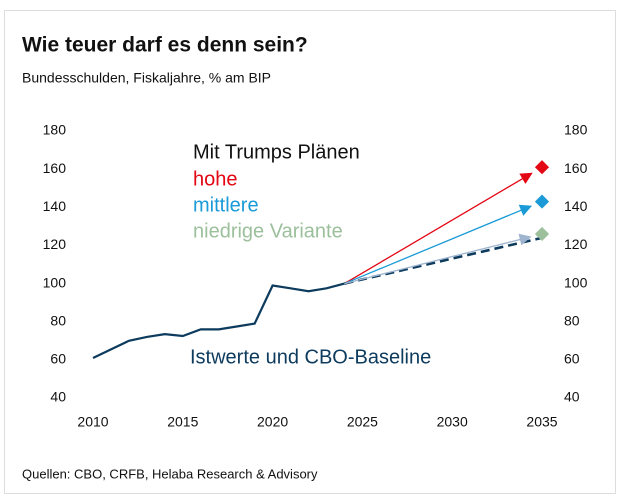  Describe the element at coordinates (576, 282) in the screenshot. I see `y2-tick-label: 100` at that location.